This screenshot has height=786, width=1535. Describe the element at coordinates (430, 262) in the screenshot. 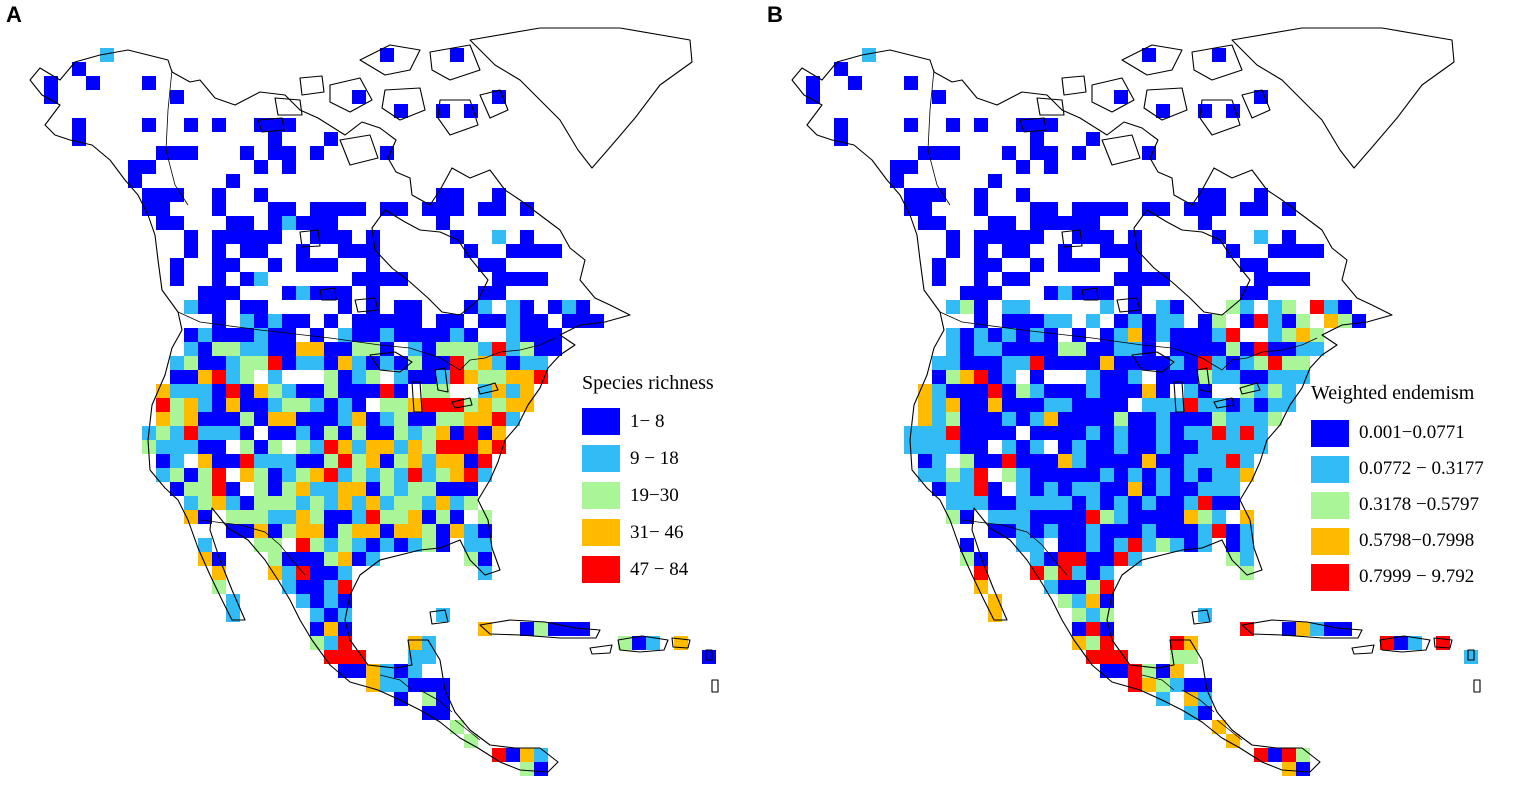

I see `hudson-bay-outline` at that location.